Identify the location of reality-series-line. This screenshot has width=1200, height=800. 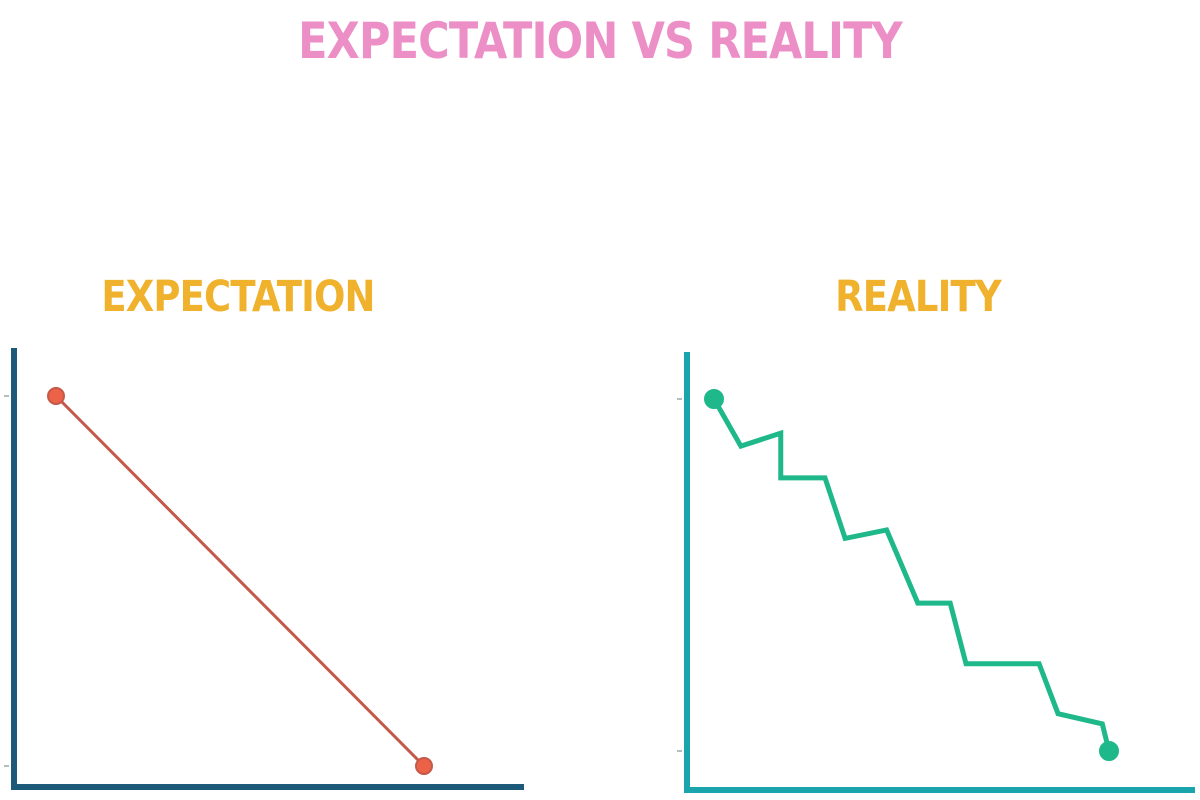
(911, 575).